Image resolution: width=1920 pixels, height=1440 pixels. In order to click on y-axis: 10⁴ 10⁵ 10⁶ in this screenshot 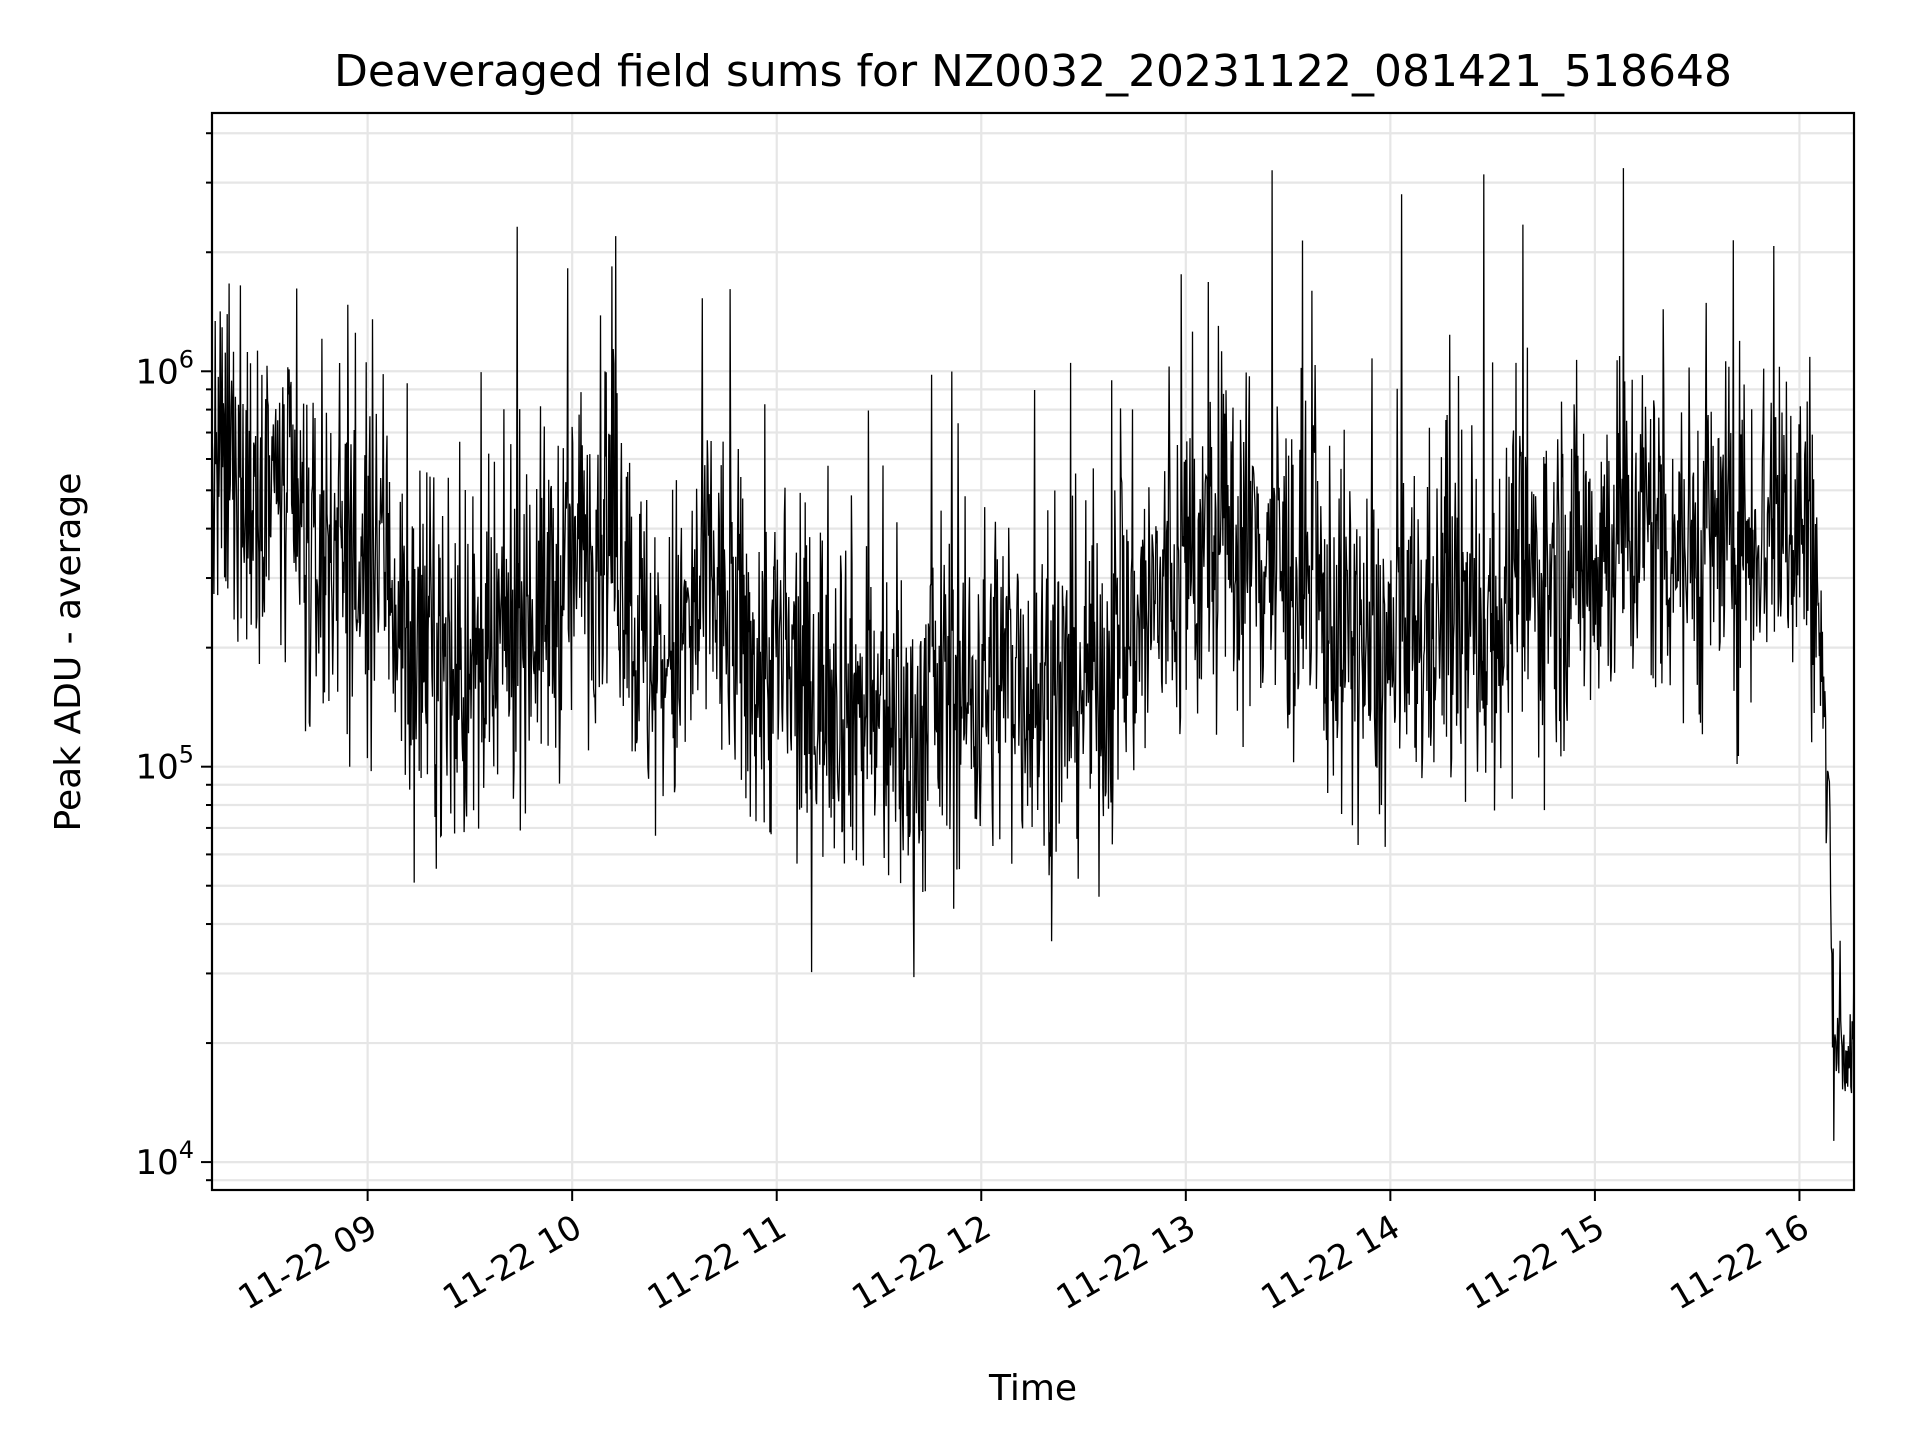, I will do `click(173, 657)`.